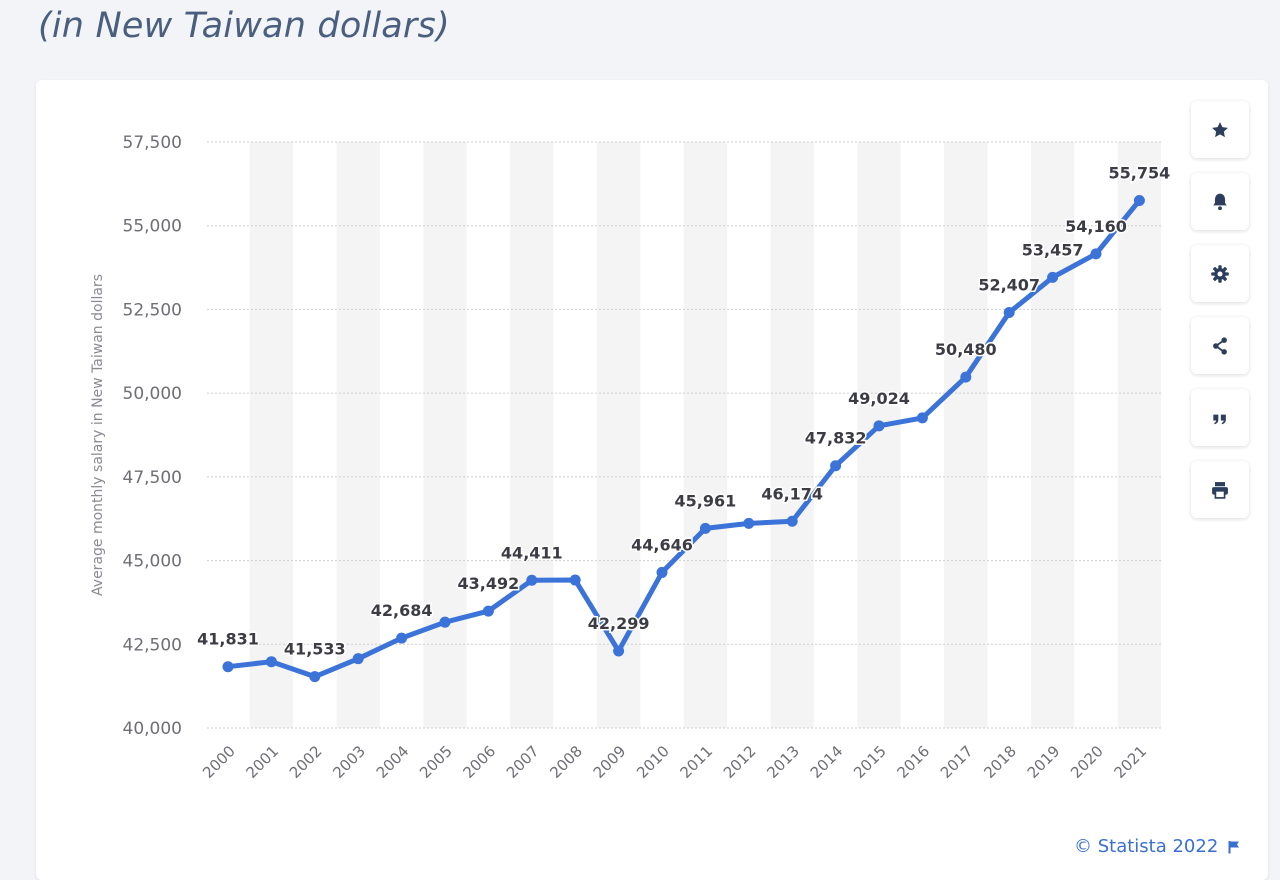 The image size is (1280, 880). What do you see at coordinates (228, 639) in the screenshot?
I see `data-label: 41,831` at bounding box center [228, 639].